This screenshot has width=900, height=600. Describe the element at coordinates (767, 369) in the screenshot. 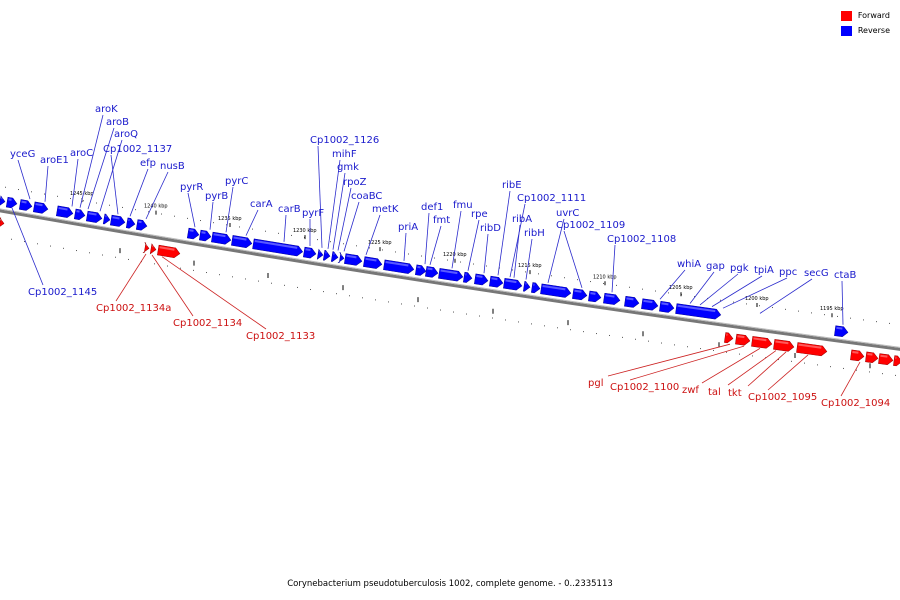

I see `forward-leader-line` at that location.